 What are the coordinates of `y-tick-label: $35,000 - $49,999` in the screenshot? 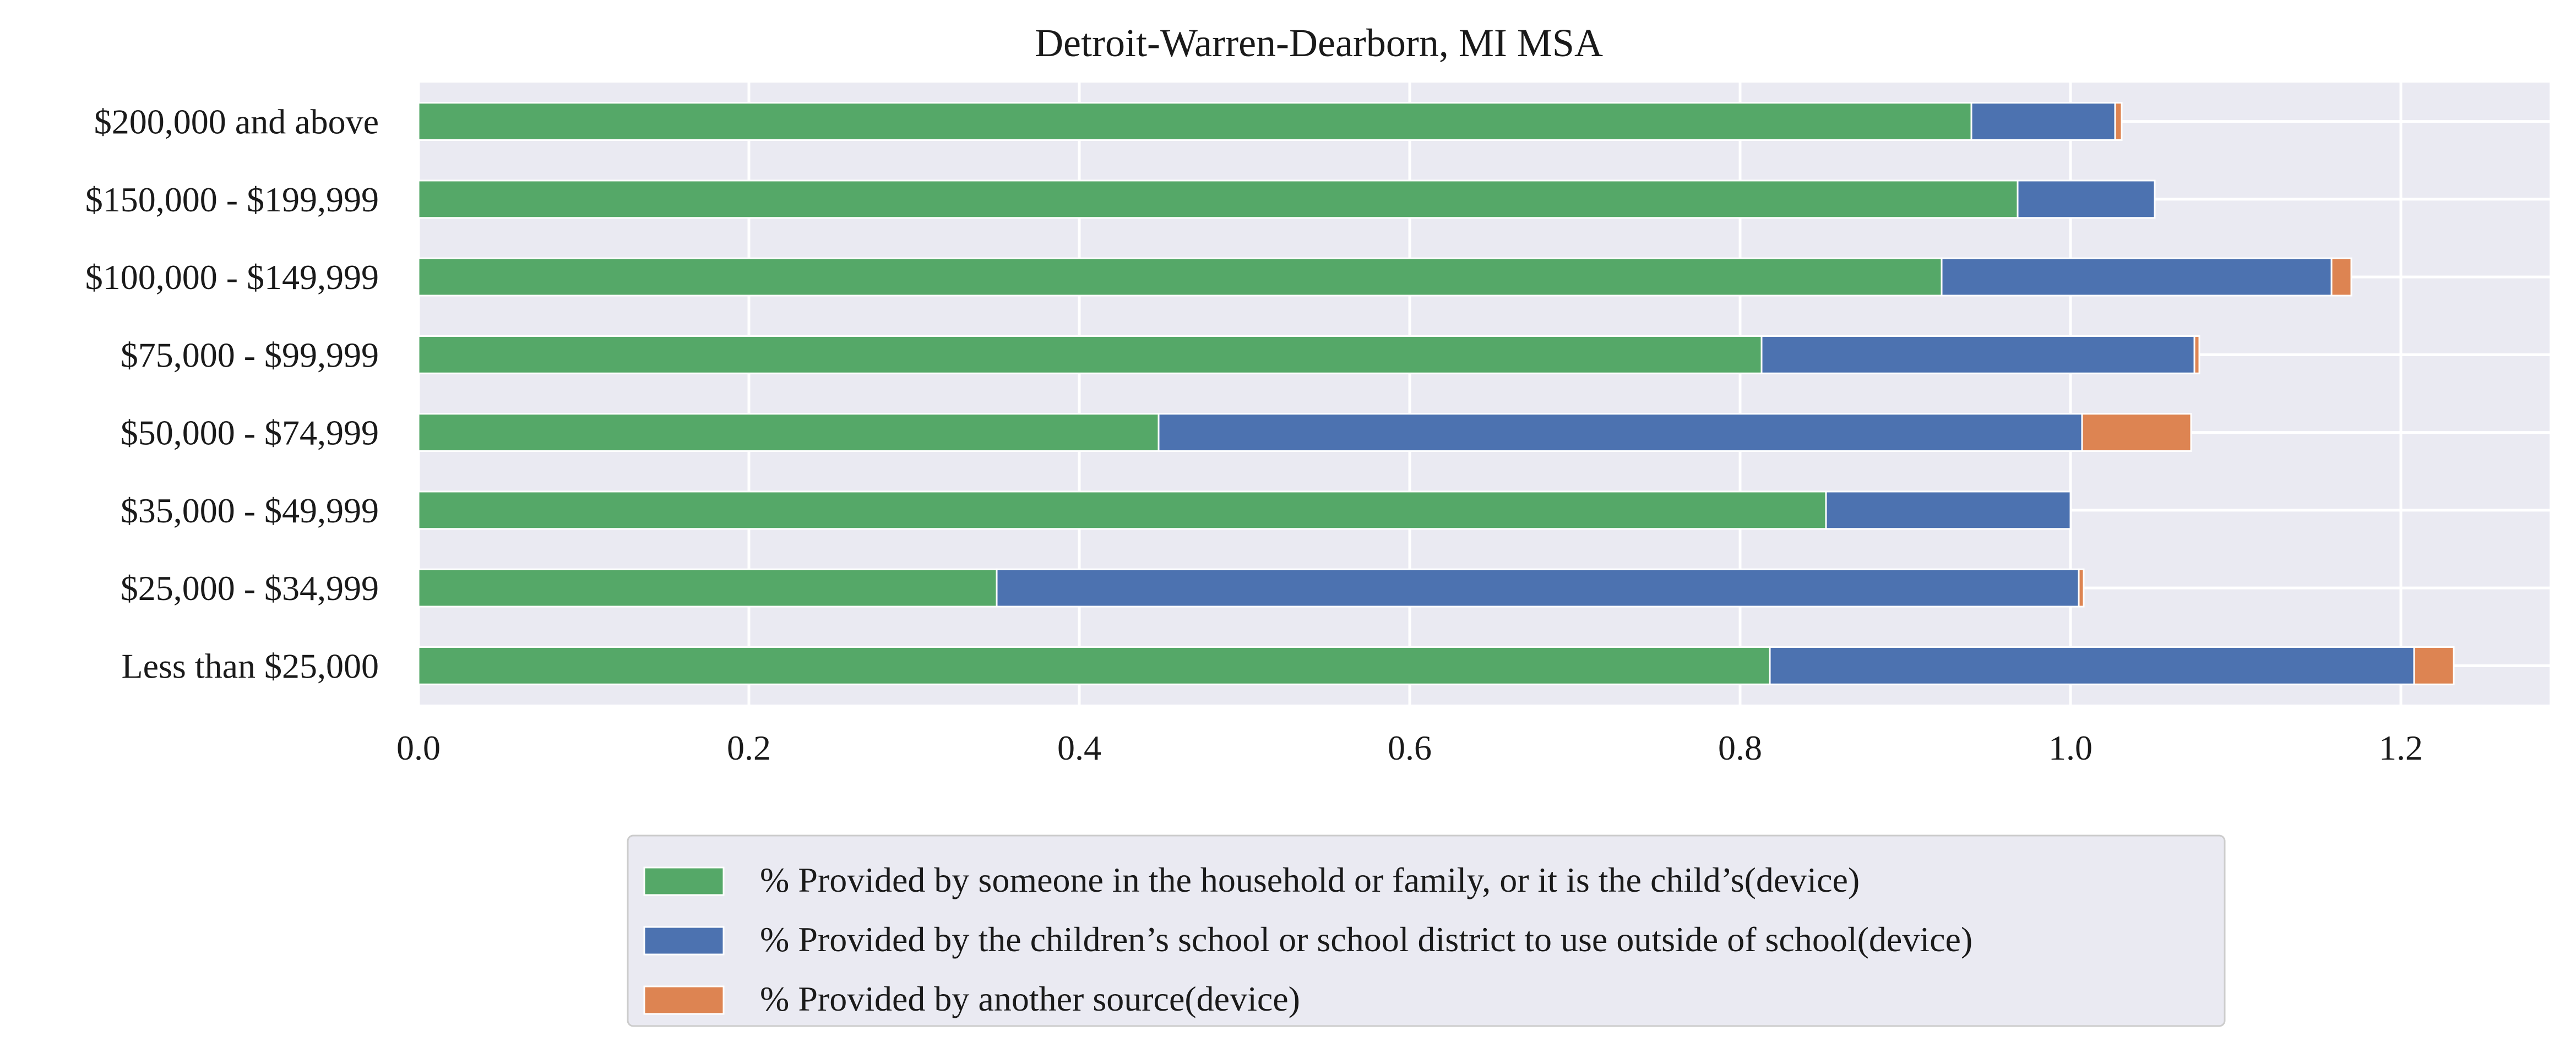 It's located at (250, 510).